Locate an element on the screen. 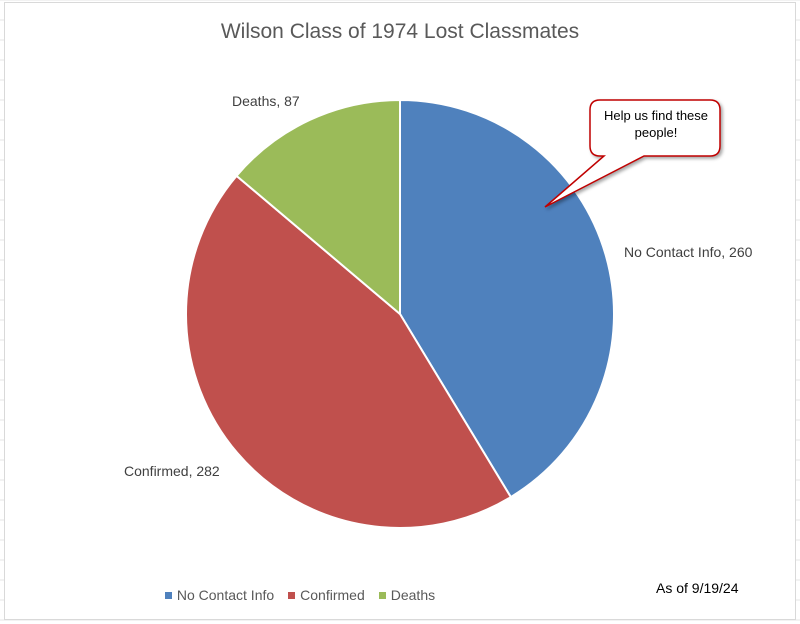  legend-item-deaths: Deaths is located at coordinates (407, 595).